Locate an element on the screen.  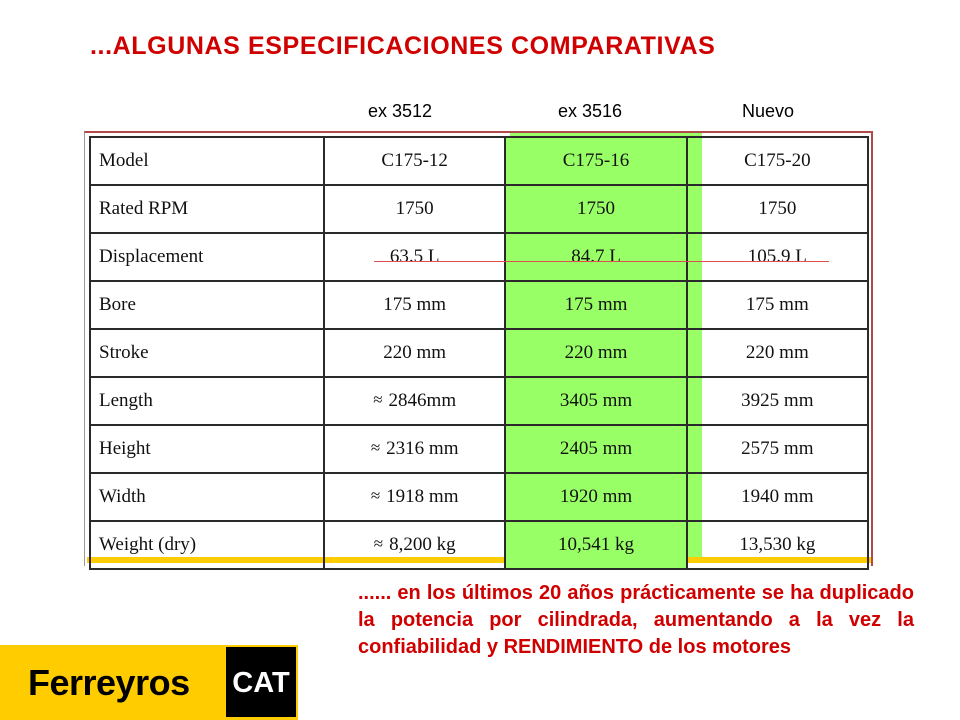
cell-c175-12: 1750 is located at coordinates (414, 209).